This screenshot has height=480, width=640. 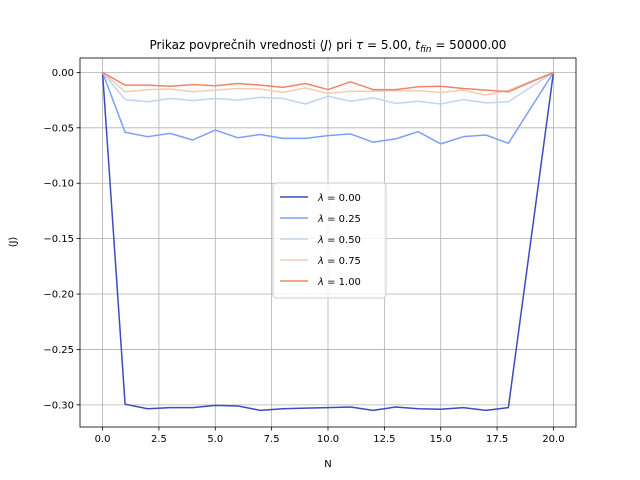 What do you see at coordinates (63, 73) in the screenshot?
I see `y-tick-label: 0.00` at bounding box center [63, 73].